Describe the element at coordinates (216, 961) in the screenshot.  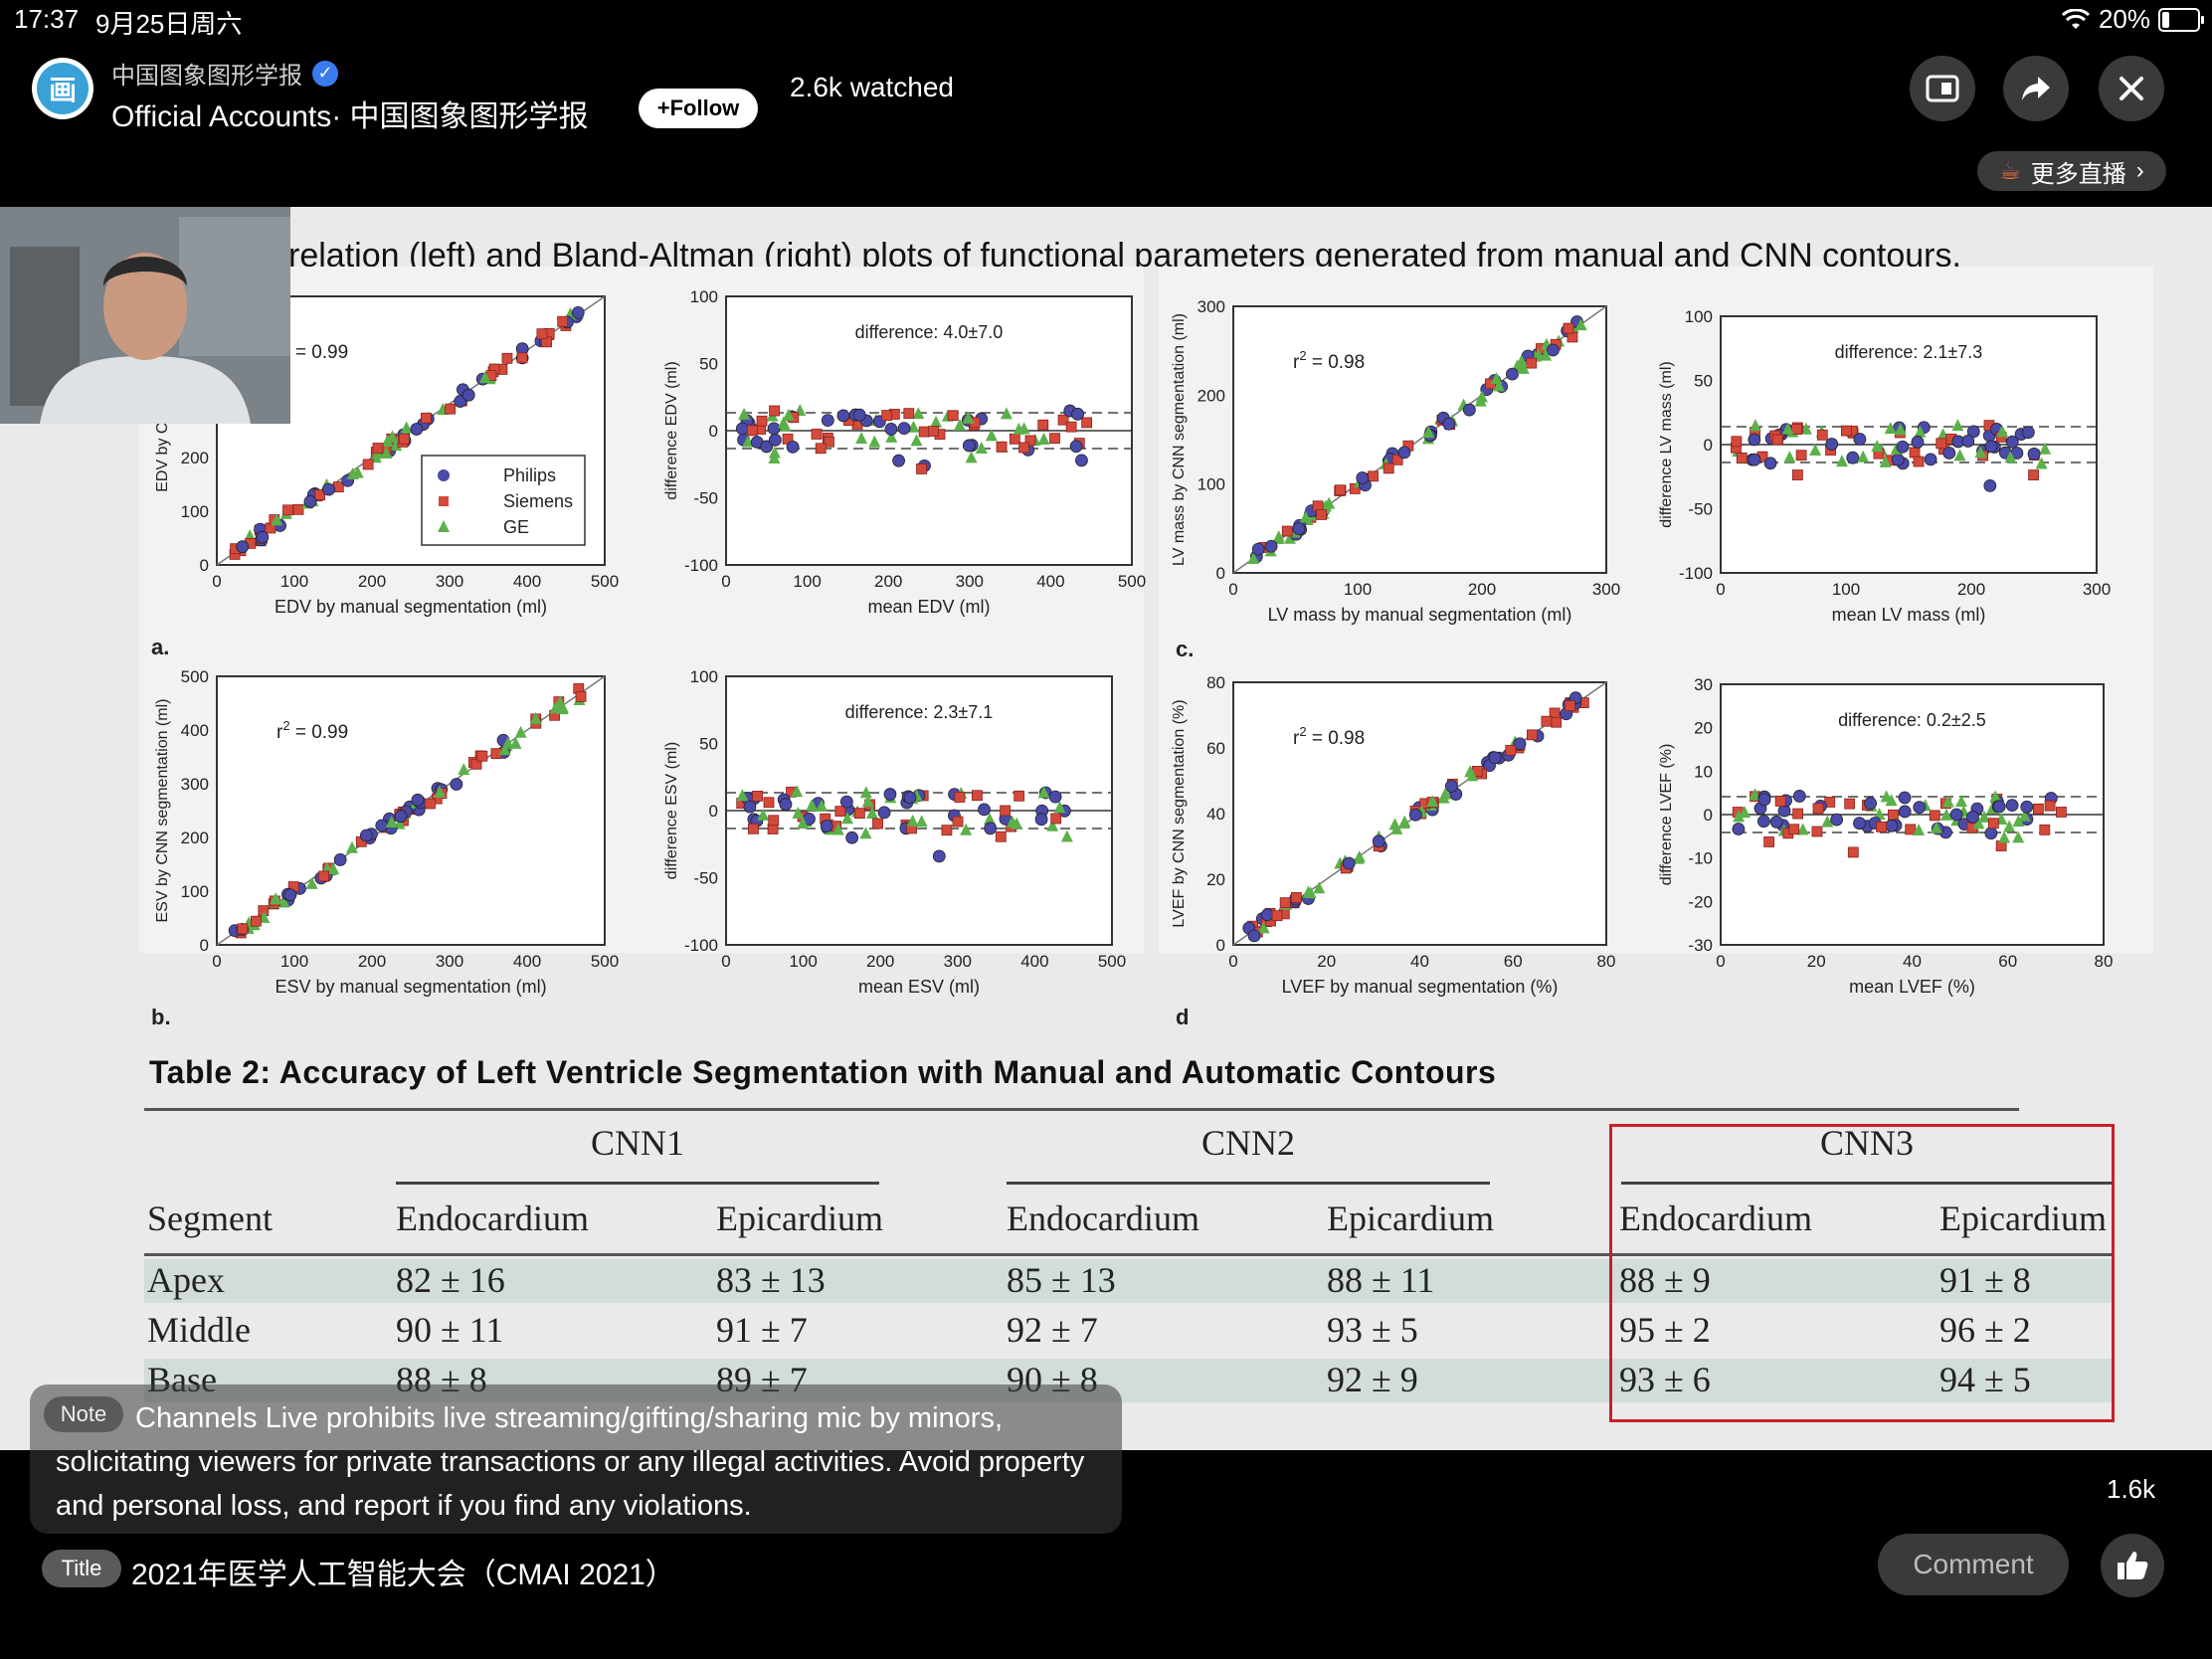
I see `x-tick-label: 0` at that location.